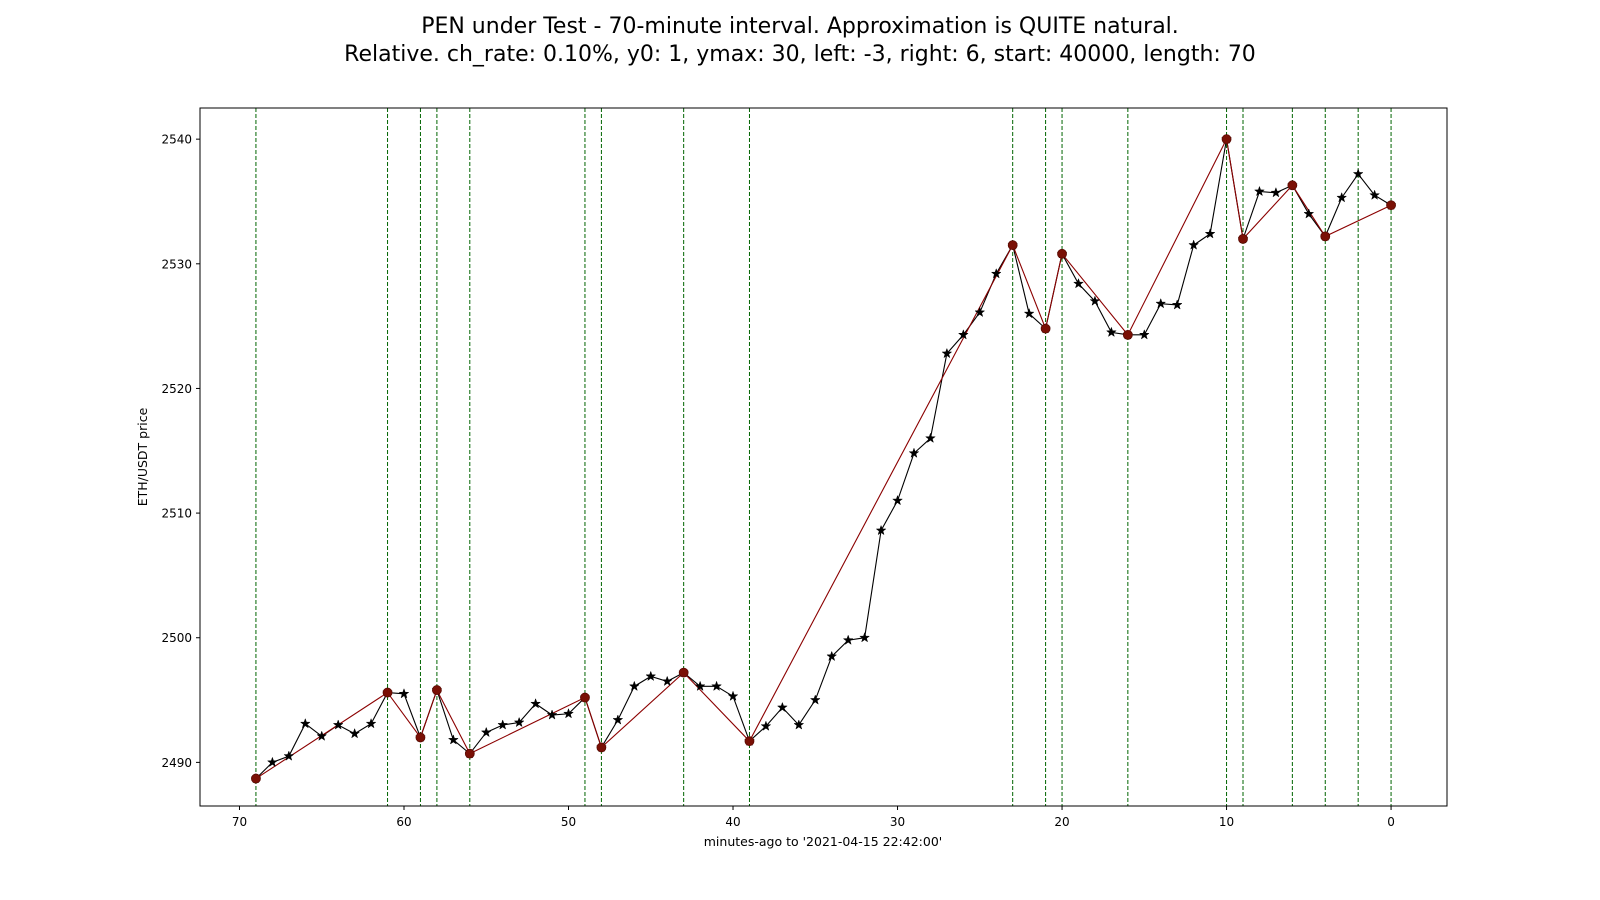 The width and height of the screenshot is (1600, 900). I want to click on x-tick-label: 70, so click(239, 822).